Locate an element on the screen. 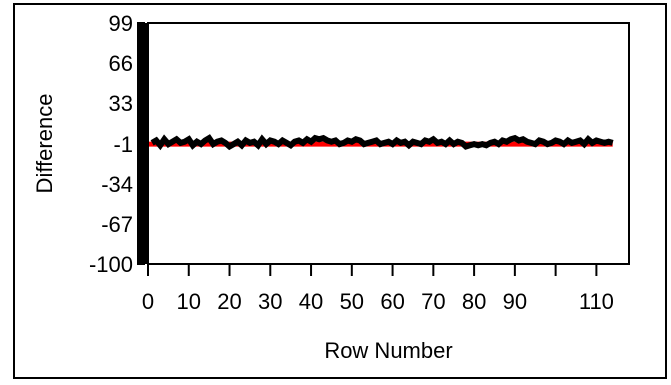 The height and width of the screenshot is (385, 671). x-tick-label: 50 is located at coordinates (352, 301).